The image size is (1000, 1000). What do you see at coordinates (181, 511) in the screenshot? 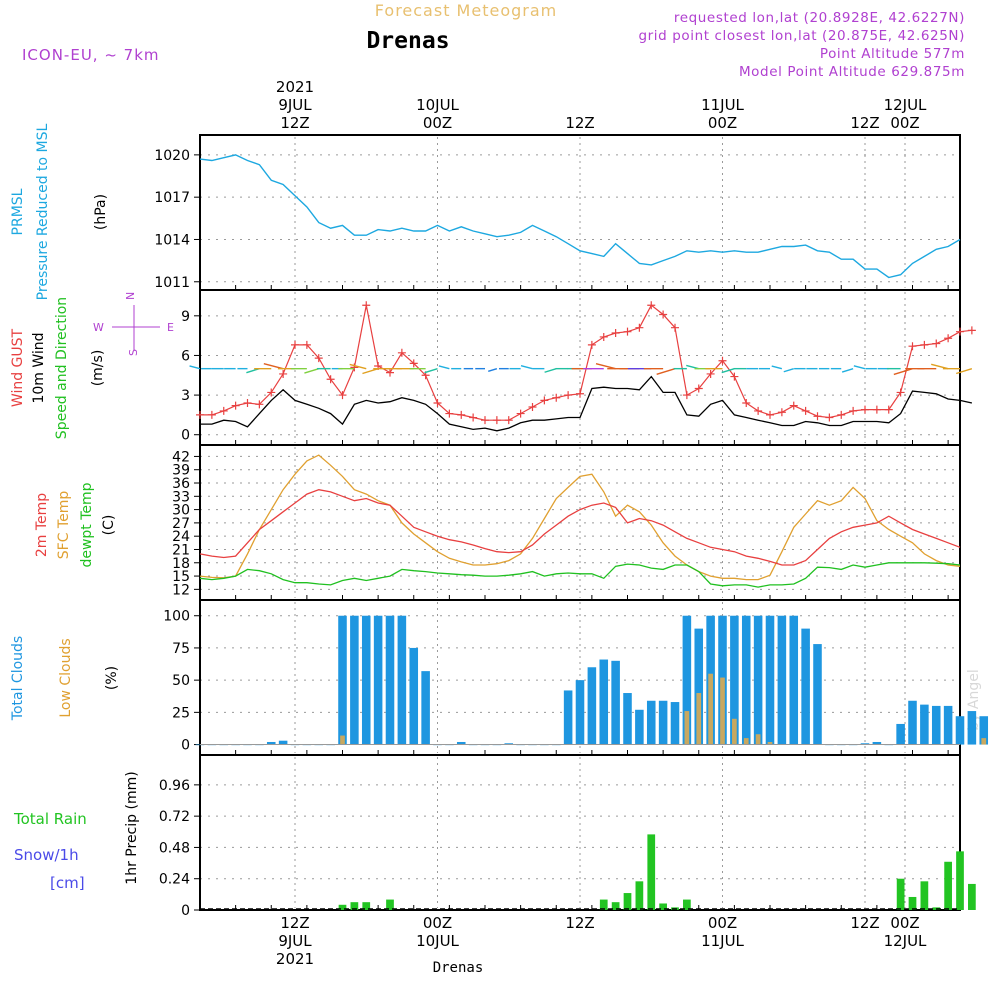
I see `y-tick-label: 30` at bounding box center [181, 511].